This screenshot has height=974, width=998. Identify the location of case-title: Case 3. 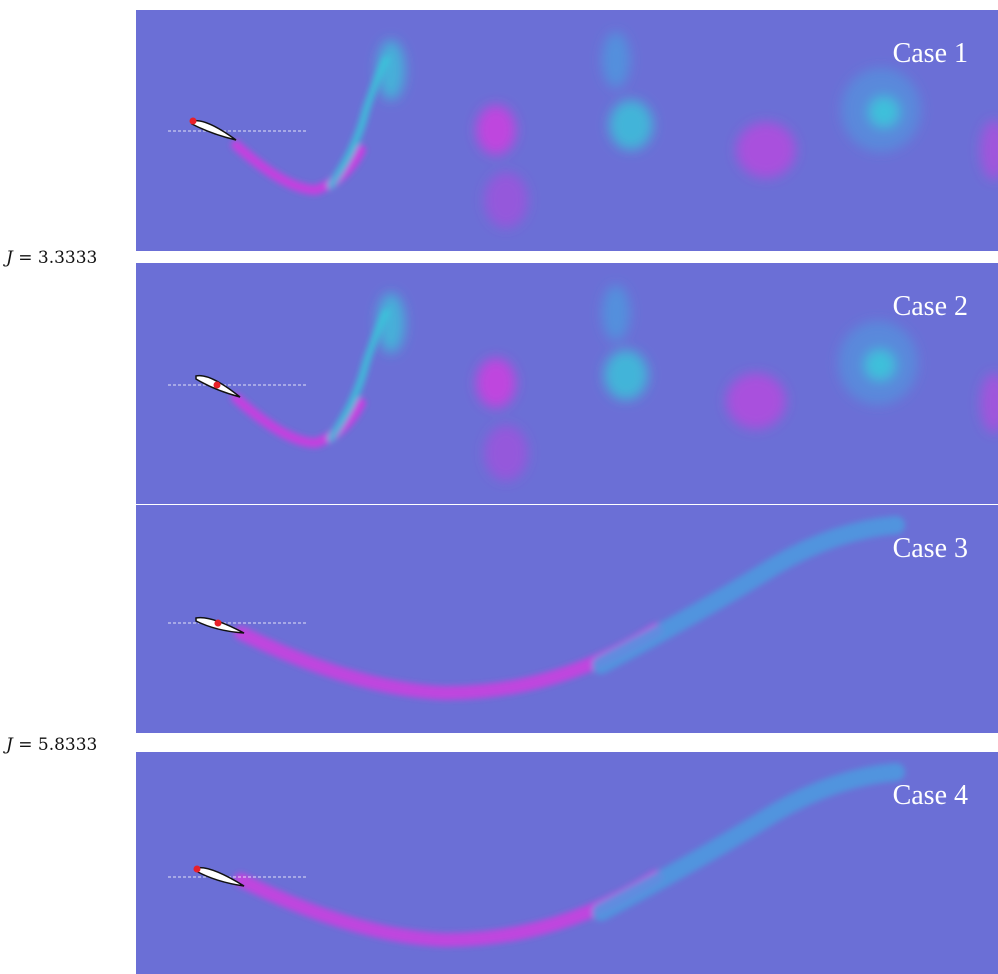
(930, 548).